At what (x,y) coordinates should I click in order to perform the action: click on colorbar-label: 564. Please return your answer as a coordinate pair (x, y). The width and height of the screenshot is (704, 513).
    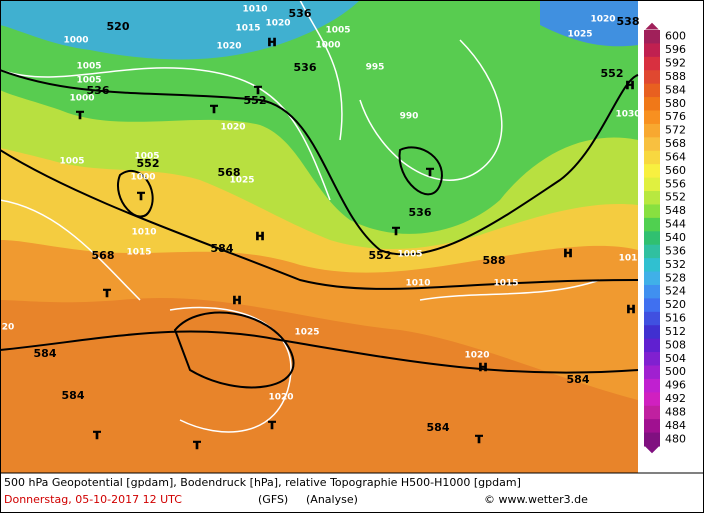
    Looking at the image, I should click on (675, 156).